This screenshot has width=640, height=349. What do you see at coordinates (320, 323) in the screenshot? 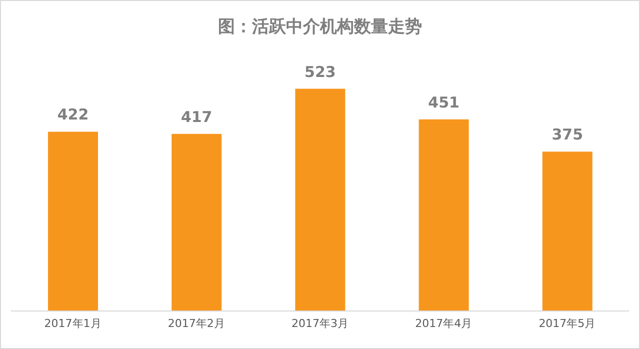
I see `x-tick-label: 2017年3月` at bounding box center [320, 323].